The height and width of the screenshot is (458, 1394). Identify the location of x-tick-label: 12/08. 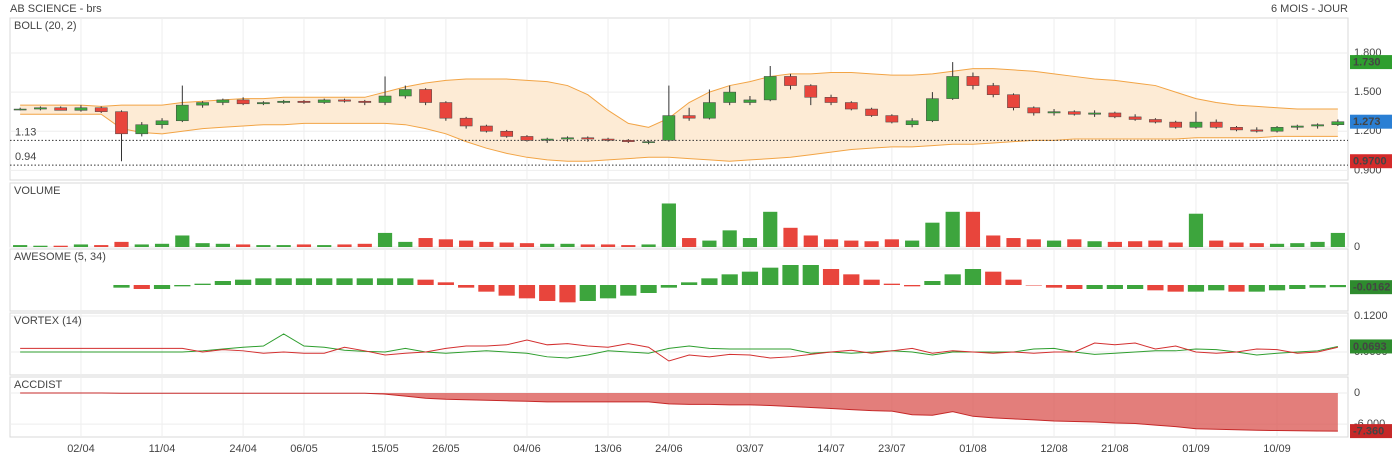
(1054, 449).